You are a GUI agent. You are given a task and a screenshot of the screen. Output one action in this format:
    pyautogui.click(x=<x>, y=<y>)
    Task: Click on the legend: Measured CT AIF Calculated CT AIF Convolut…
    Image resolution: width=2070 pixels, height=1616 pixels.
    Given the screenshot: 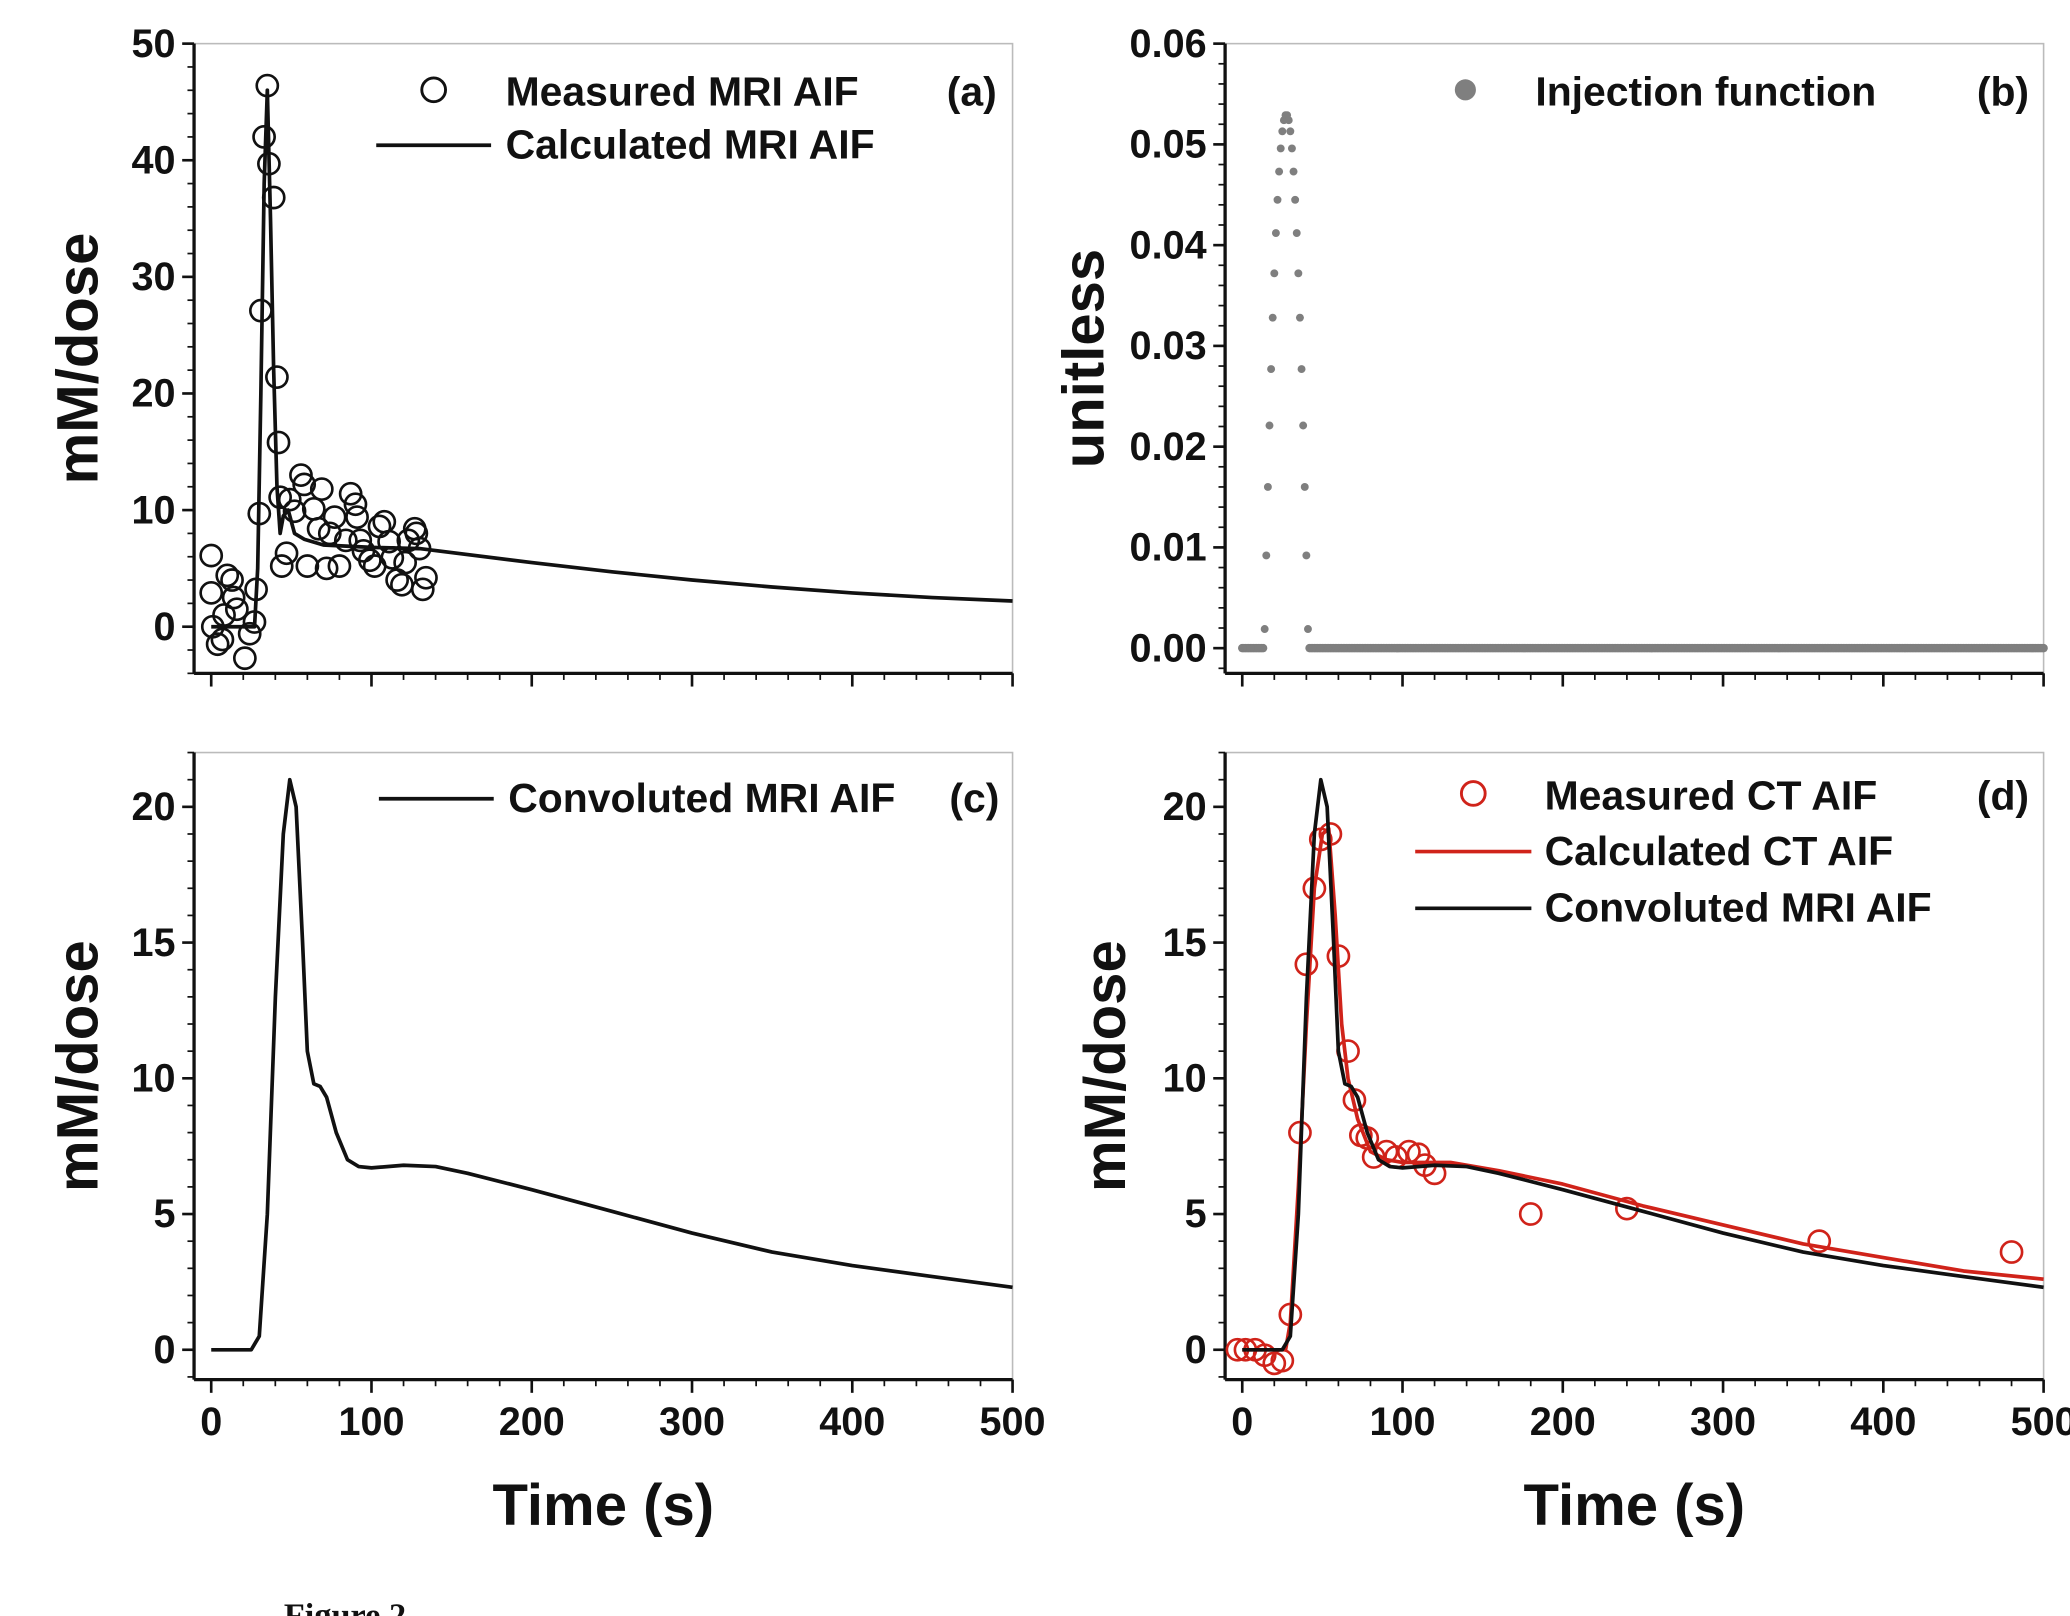 What is the action you would take?
    pyautogui.click(x=1722, y=851)
    